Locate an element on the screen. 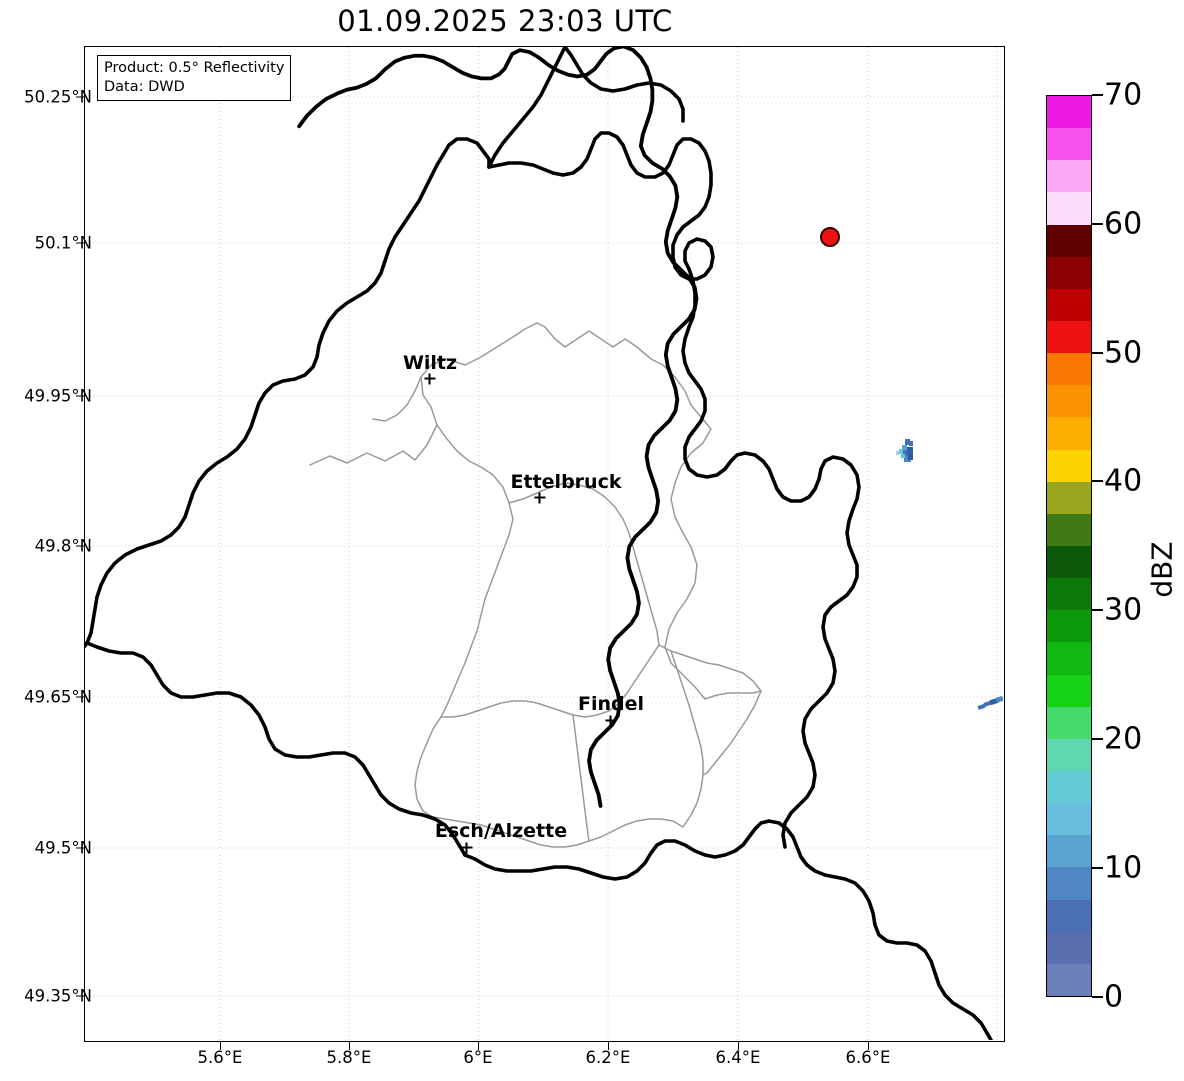 This screenshot has height=1081, width=1184. colorbar-band-40-42.5 is located at coordinates (1069, 465).